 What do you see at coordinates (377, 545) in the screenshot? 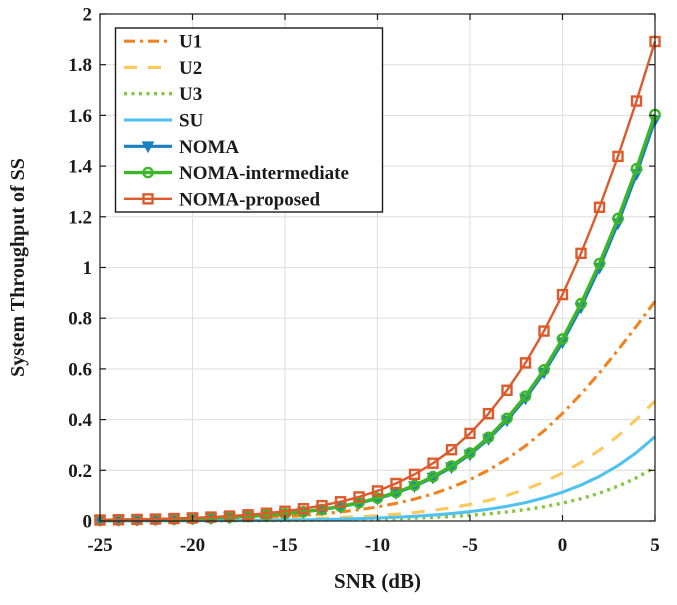
I see `x-tick-label--10: -10` at bounding box center [377, 545].